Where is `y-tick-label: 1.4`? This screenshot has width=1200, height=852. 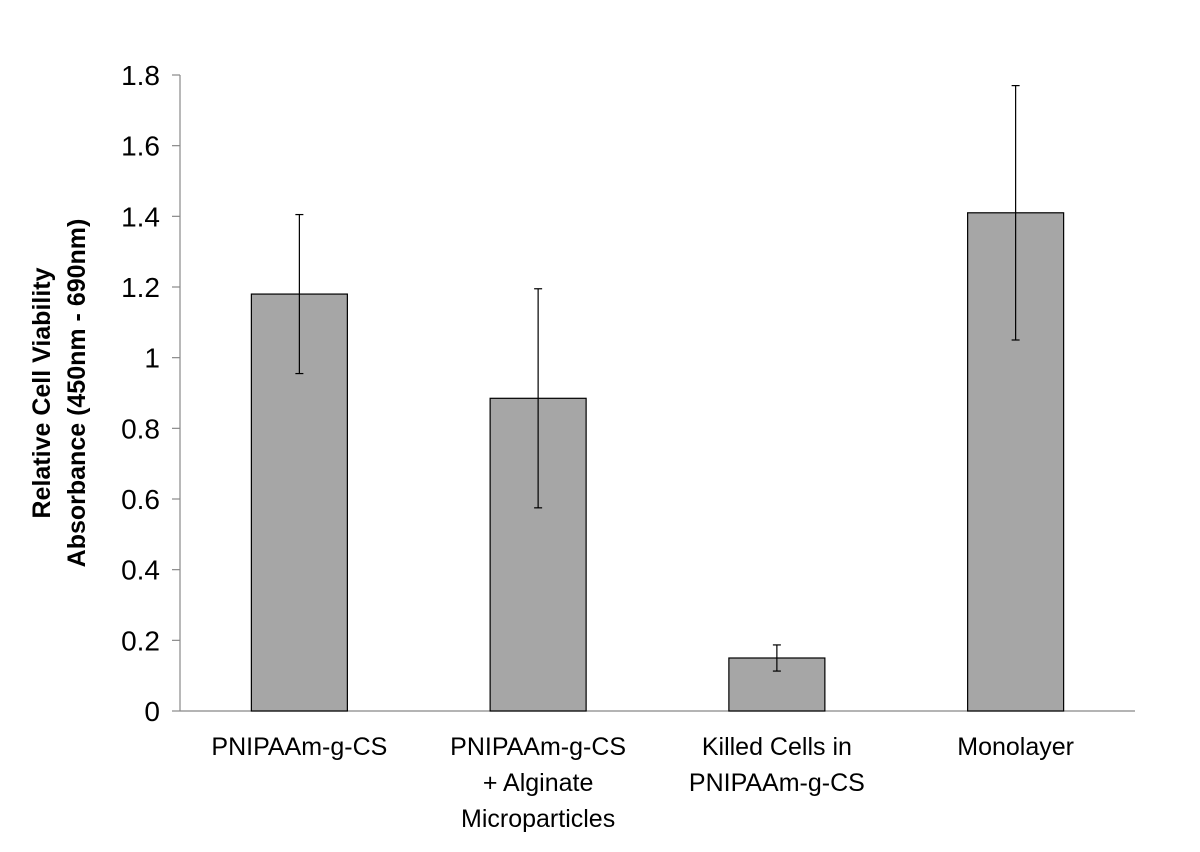 y-tick-label: 1.4 is located at coordinates (140, 216).